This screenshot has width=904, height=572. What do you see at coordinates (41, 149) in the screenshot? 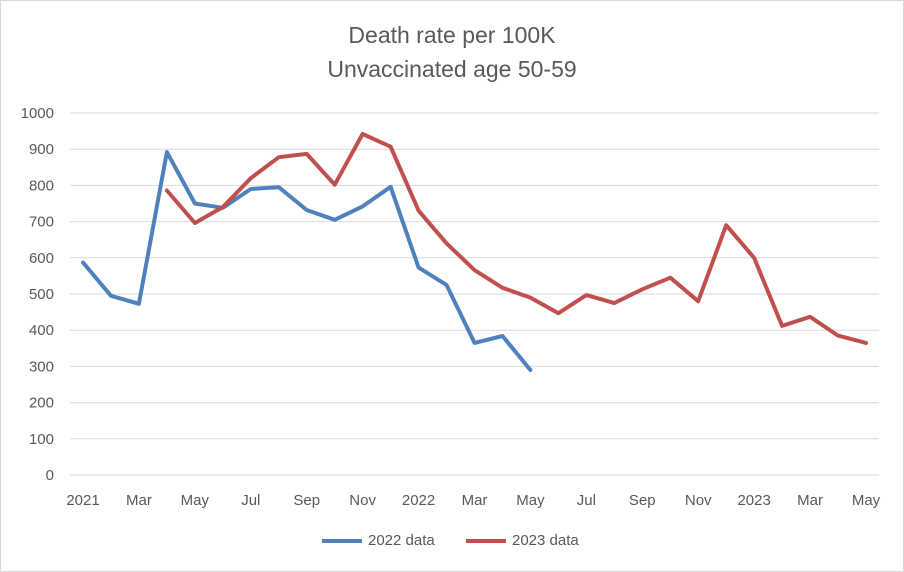
I see `y-tick-label: 900` at bounding box center [41, 149].